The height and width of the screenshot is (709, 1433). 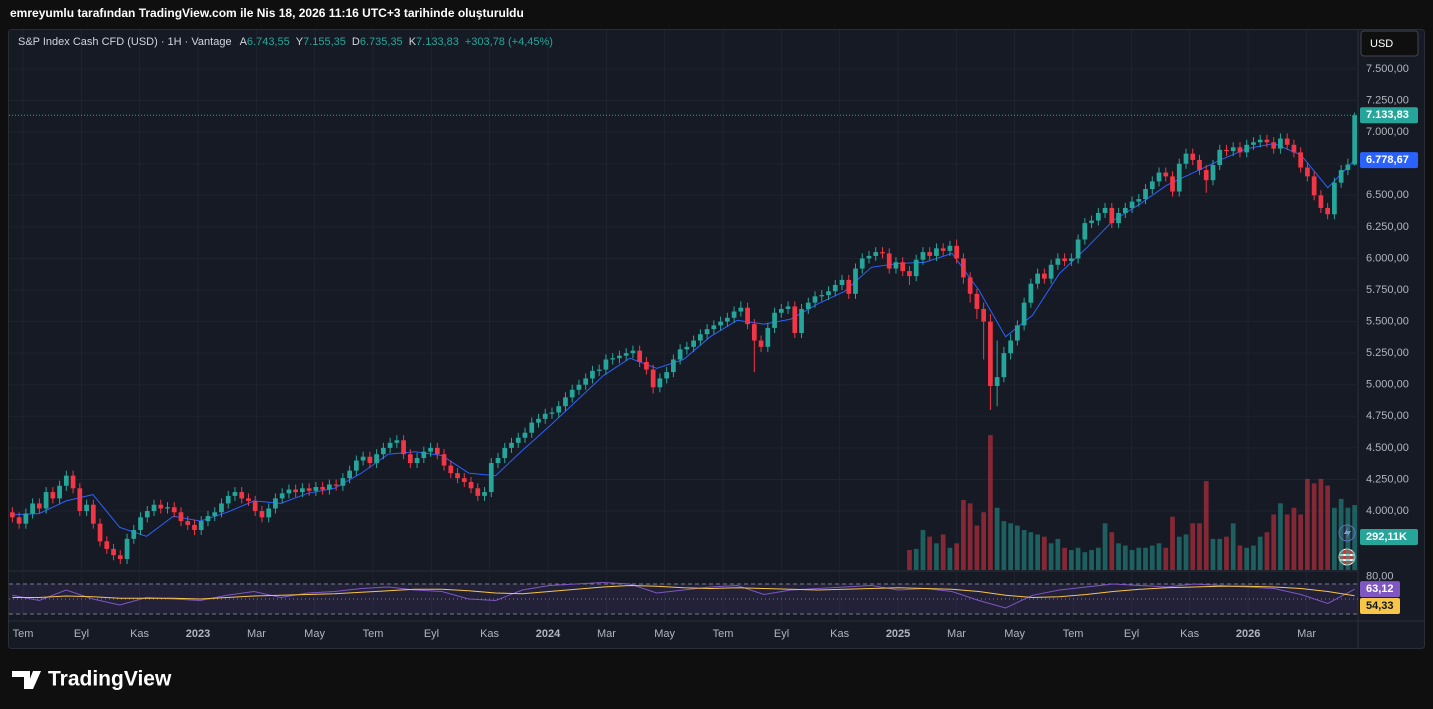 I want to click on y-tick-label: 6.250,00, so click(x=1387, y=227).